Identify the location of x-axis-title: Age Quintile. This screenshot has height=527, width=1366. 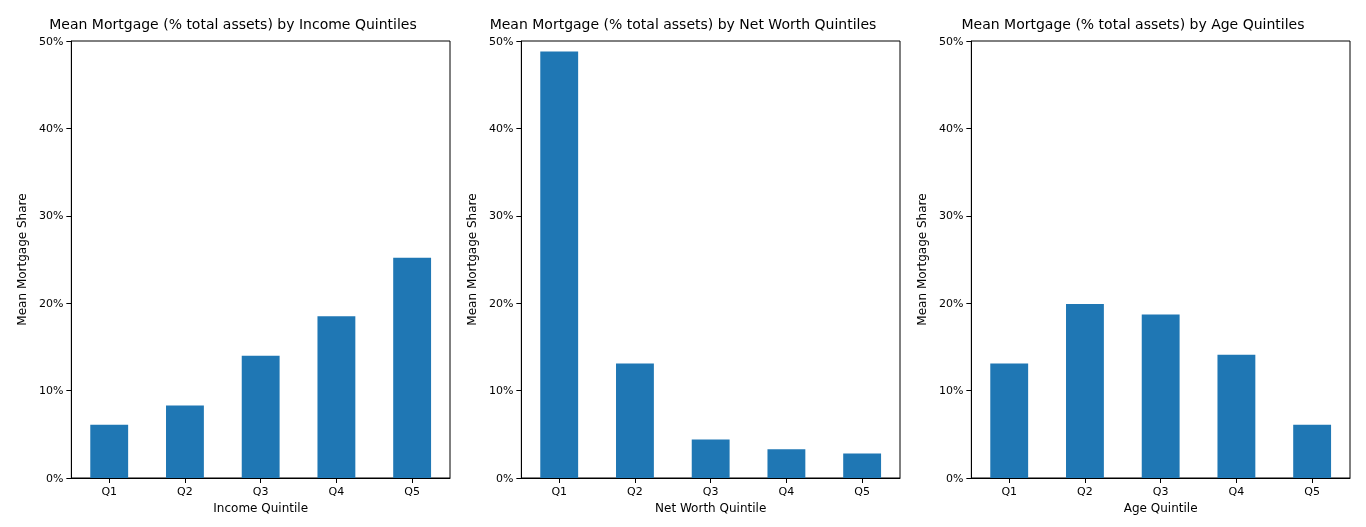
(1160, 508).